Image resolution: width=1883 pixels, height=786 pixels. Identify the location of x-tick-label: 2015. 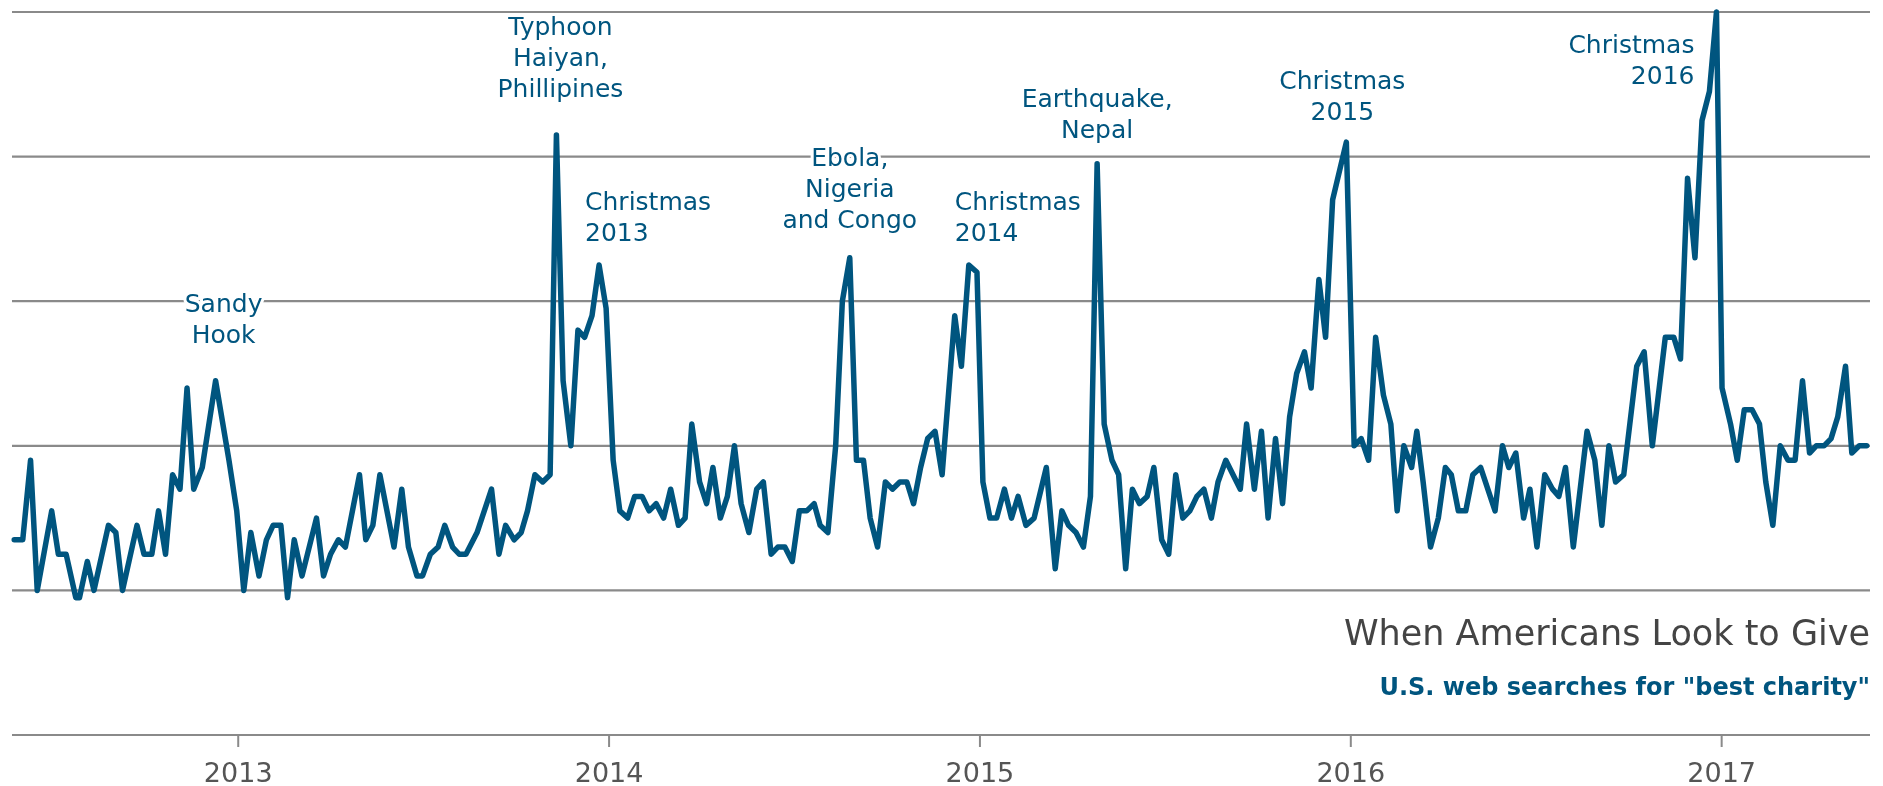
(980, 771).